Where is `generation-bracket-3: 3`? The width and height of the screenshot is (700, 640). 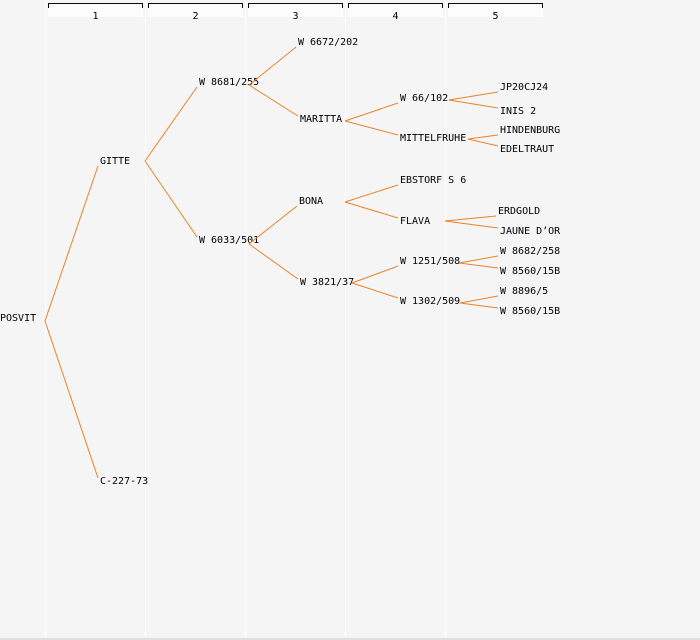
generation-bracket-3: 3 is located at coordinates (295, 12).